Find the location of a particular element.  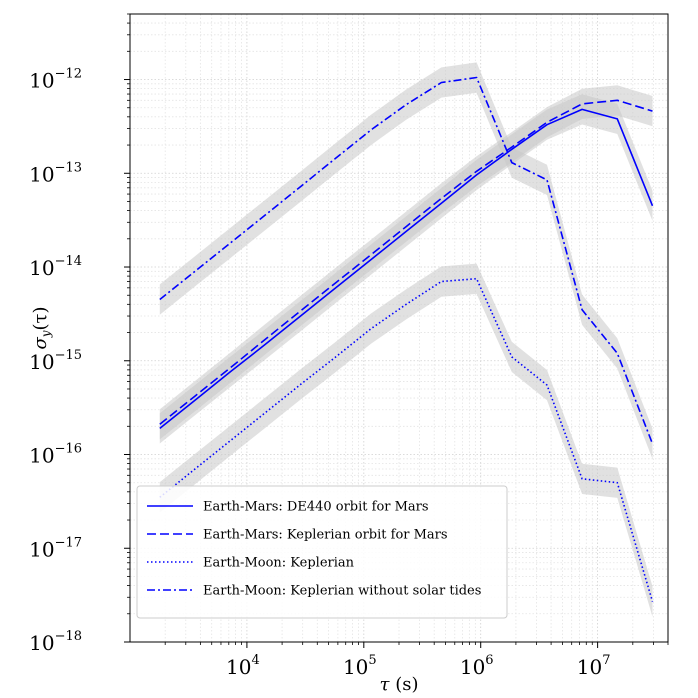

x-axis-ticks: 10⁴ 10⁵ 10⁶ 10⁷ is located at coordinates (416, 660).